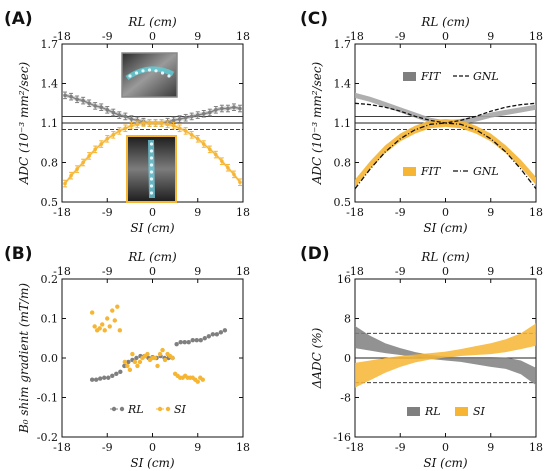  Describe the element at coordinates (409, 76) in the screenshot. I see `legend-band-swatch` at that location.